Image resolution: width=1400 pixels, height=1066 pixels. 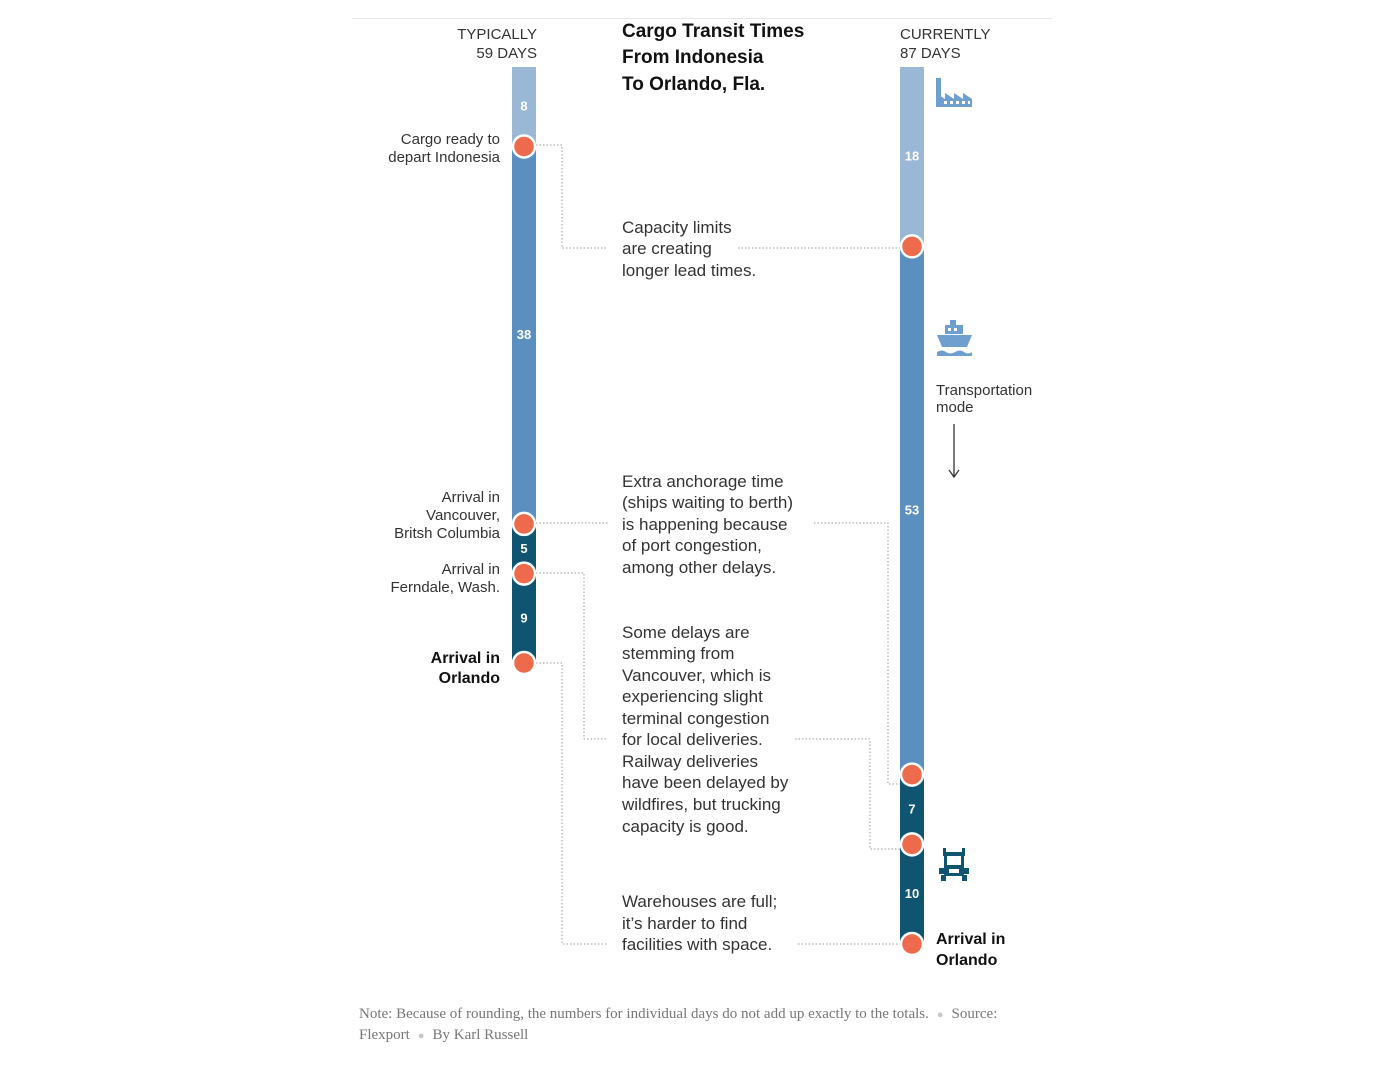 I want to click on typical-segment-days-label: 5, so click(x=523, y=548).